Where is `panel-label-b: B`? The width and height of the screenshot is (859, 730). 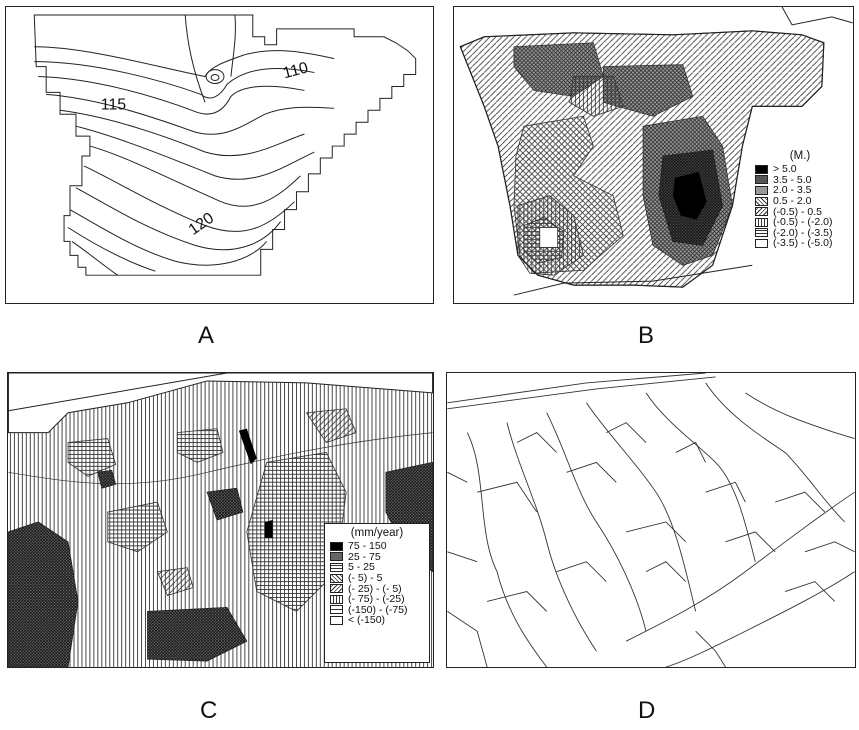
panel-label-b: B is located at coordinates (646, 335).